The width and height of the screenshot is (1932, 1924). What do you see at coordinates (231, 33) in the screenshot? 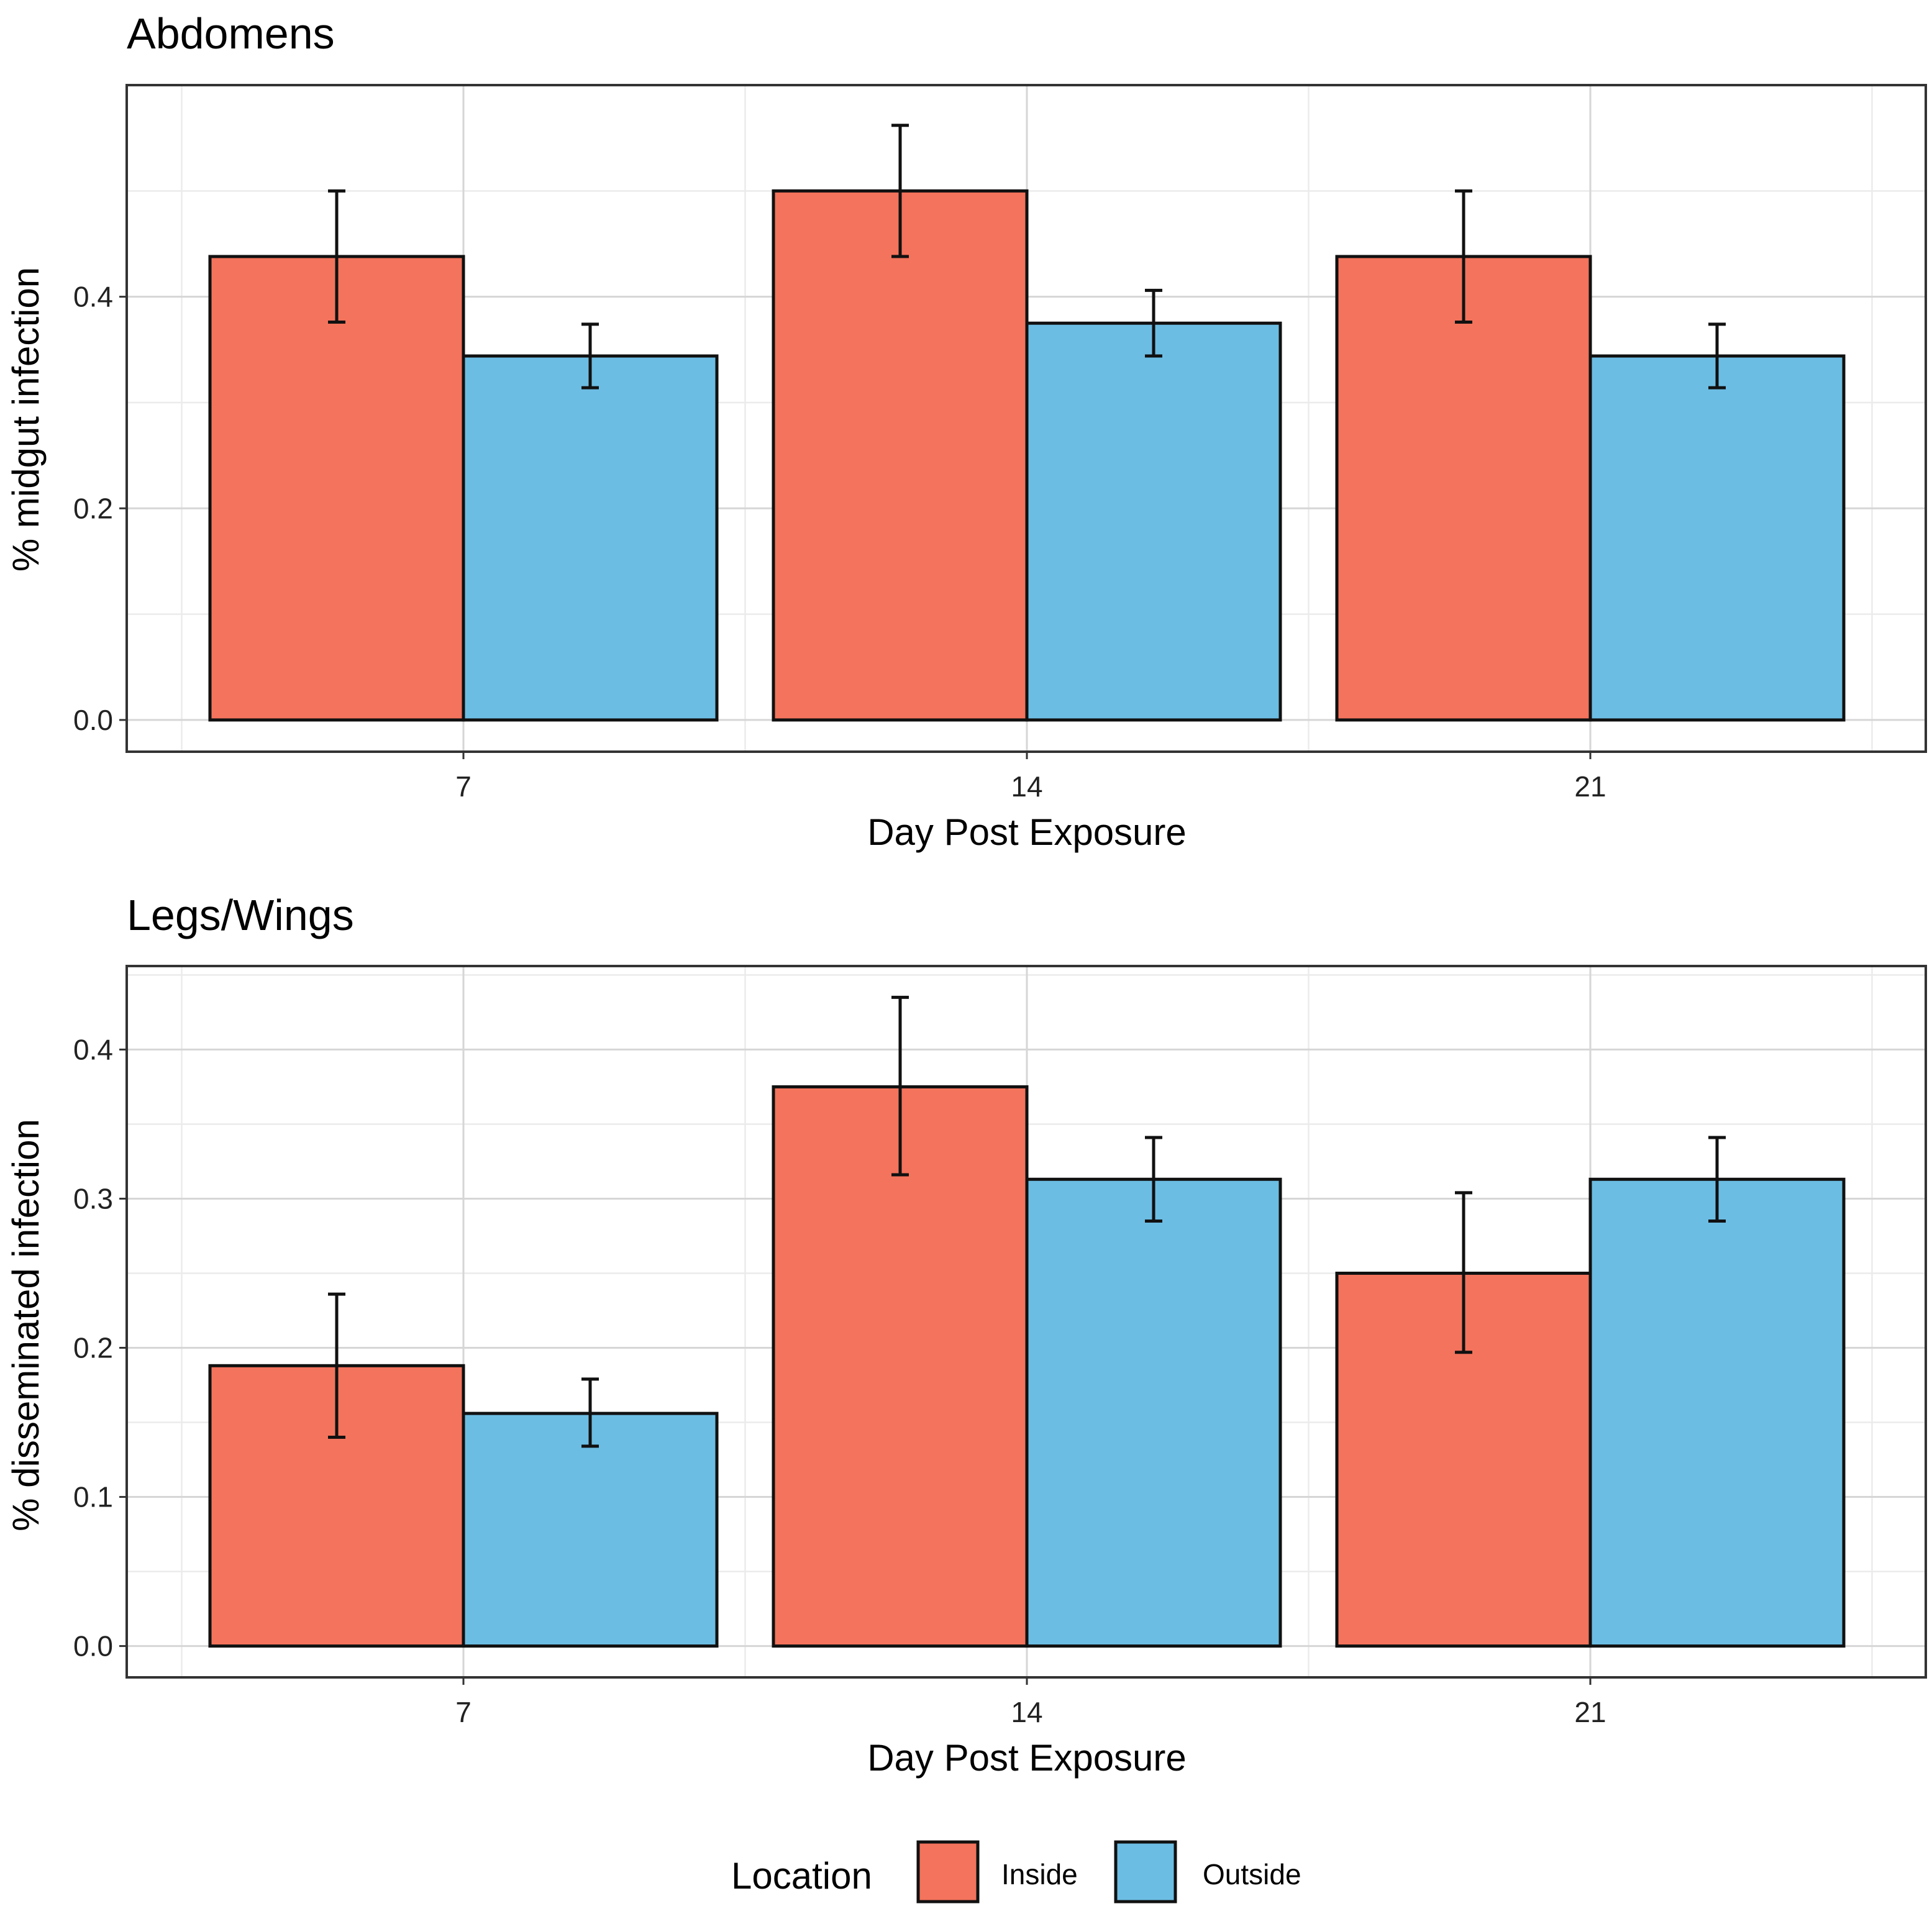
I see `panel-title-abdomens: Abdomens` at bounding box center [231, 33].